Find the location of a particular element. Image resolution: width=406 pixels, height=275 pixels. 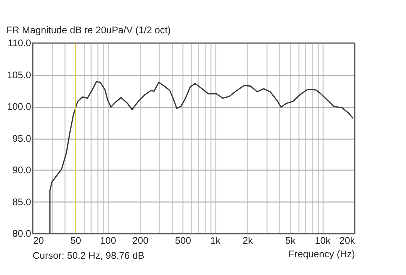

x-tick-label: 20 is located at coordinates (38, 241).